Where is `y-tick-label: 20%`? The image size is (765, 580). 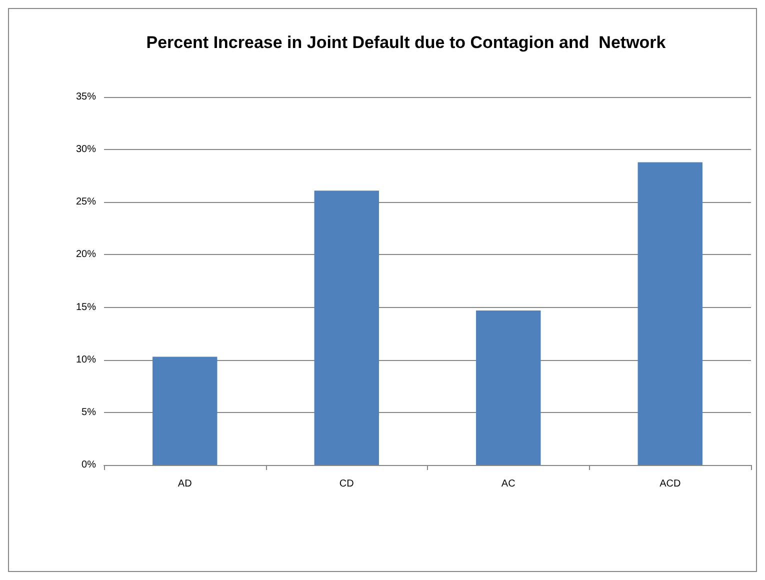 y-tick-label: 20% is located at coordinates (86, 254).